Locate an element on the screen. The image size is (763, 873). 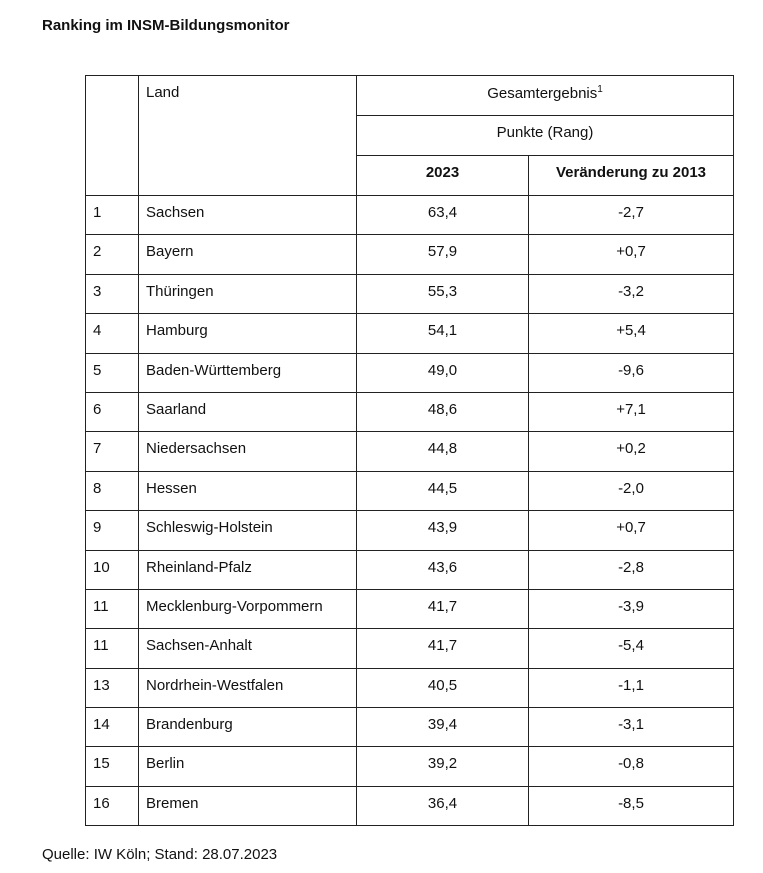
table-row: 10 Rheinland-Pfalz 43,6 -2,8 is located at coordinates (409, 569).